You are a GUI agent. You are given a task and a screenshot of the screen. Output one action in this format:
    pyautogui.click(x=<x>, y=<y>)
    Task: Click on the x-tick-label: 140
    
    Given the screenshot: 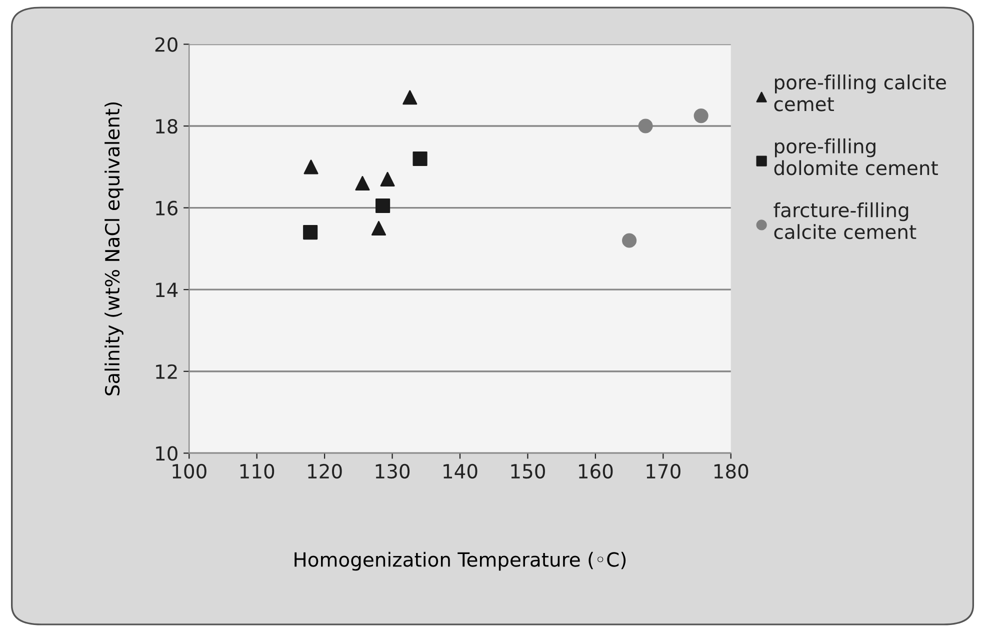 What is the action you would take?
    pyautogui.click(x=461, y=471)
    